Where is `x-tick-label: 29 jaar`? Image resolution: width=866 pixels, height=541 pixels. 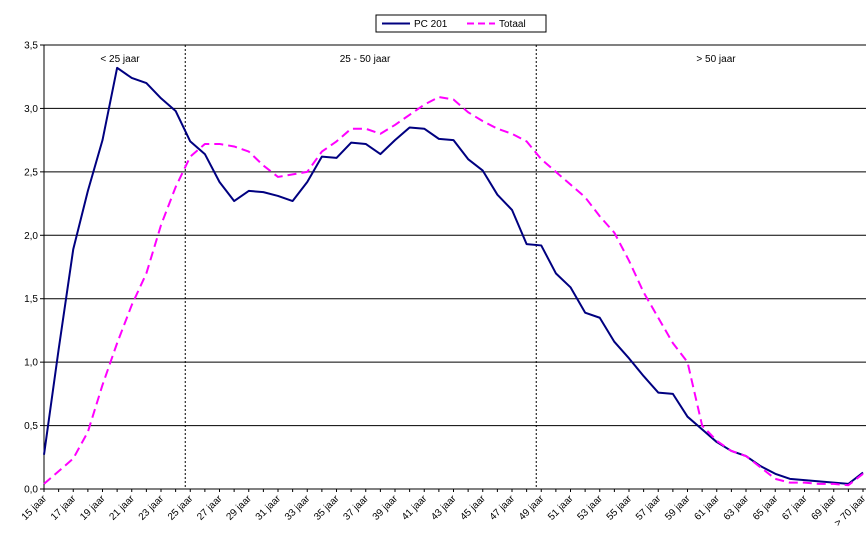 x-tick-label: 29 jaar is located at coordinates (239, 508).